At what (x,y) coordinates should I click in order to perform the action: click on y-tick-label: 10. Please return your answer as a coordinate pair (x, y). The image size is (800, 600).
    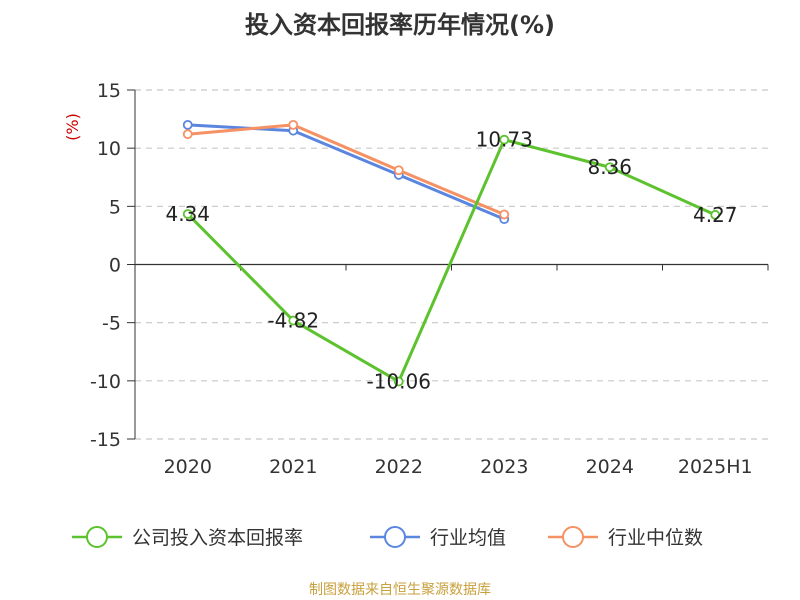
    Looking at the image, I should click on (109, 149).